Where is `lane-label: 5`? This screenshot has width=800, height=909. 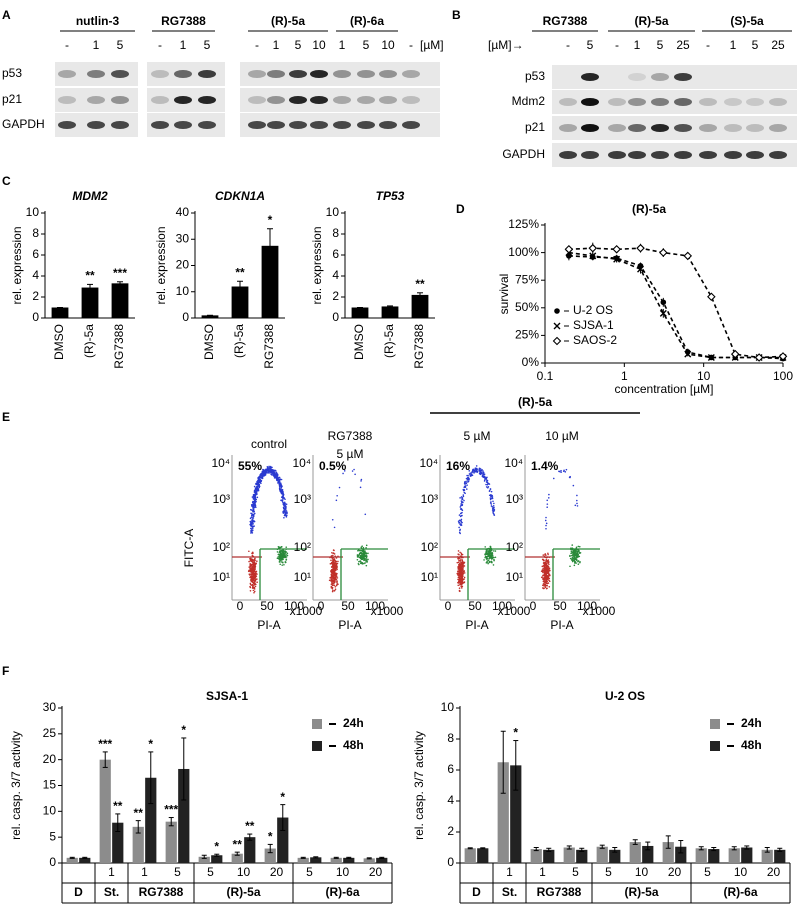 lane-label: 5 is located at coordinates (590, 45).